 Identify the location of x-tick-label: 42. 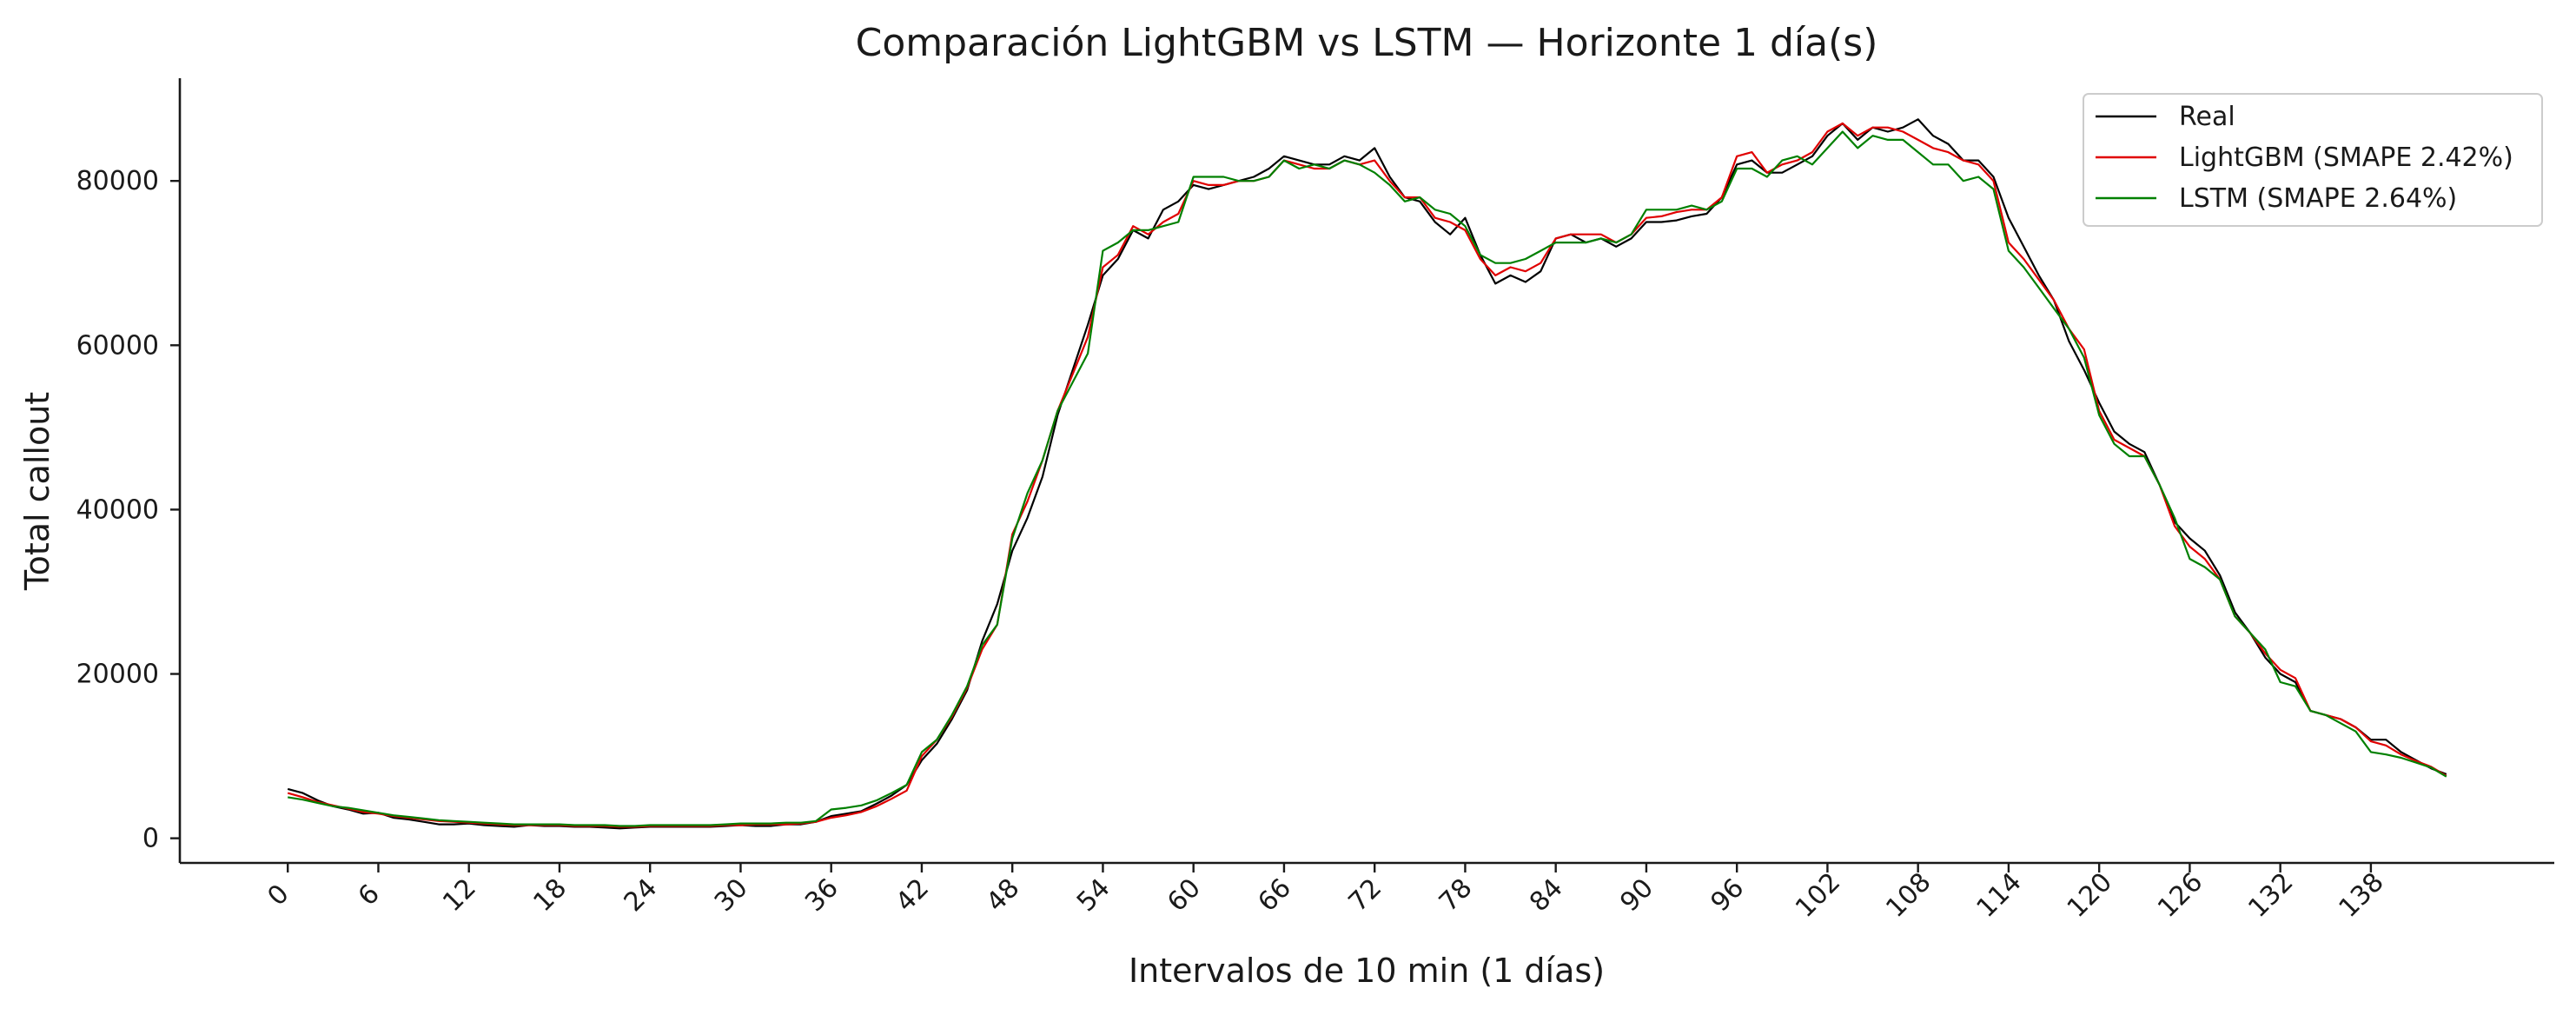
(912, 895).